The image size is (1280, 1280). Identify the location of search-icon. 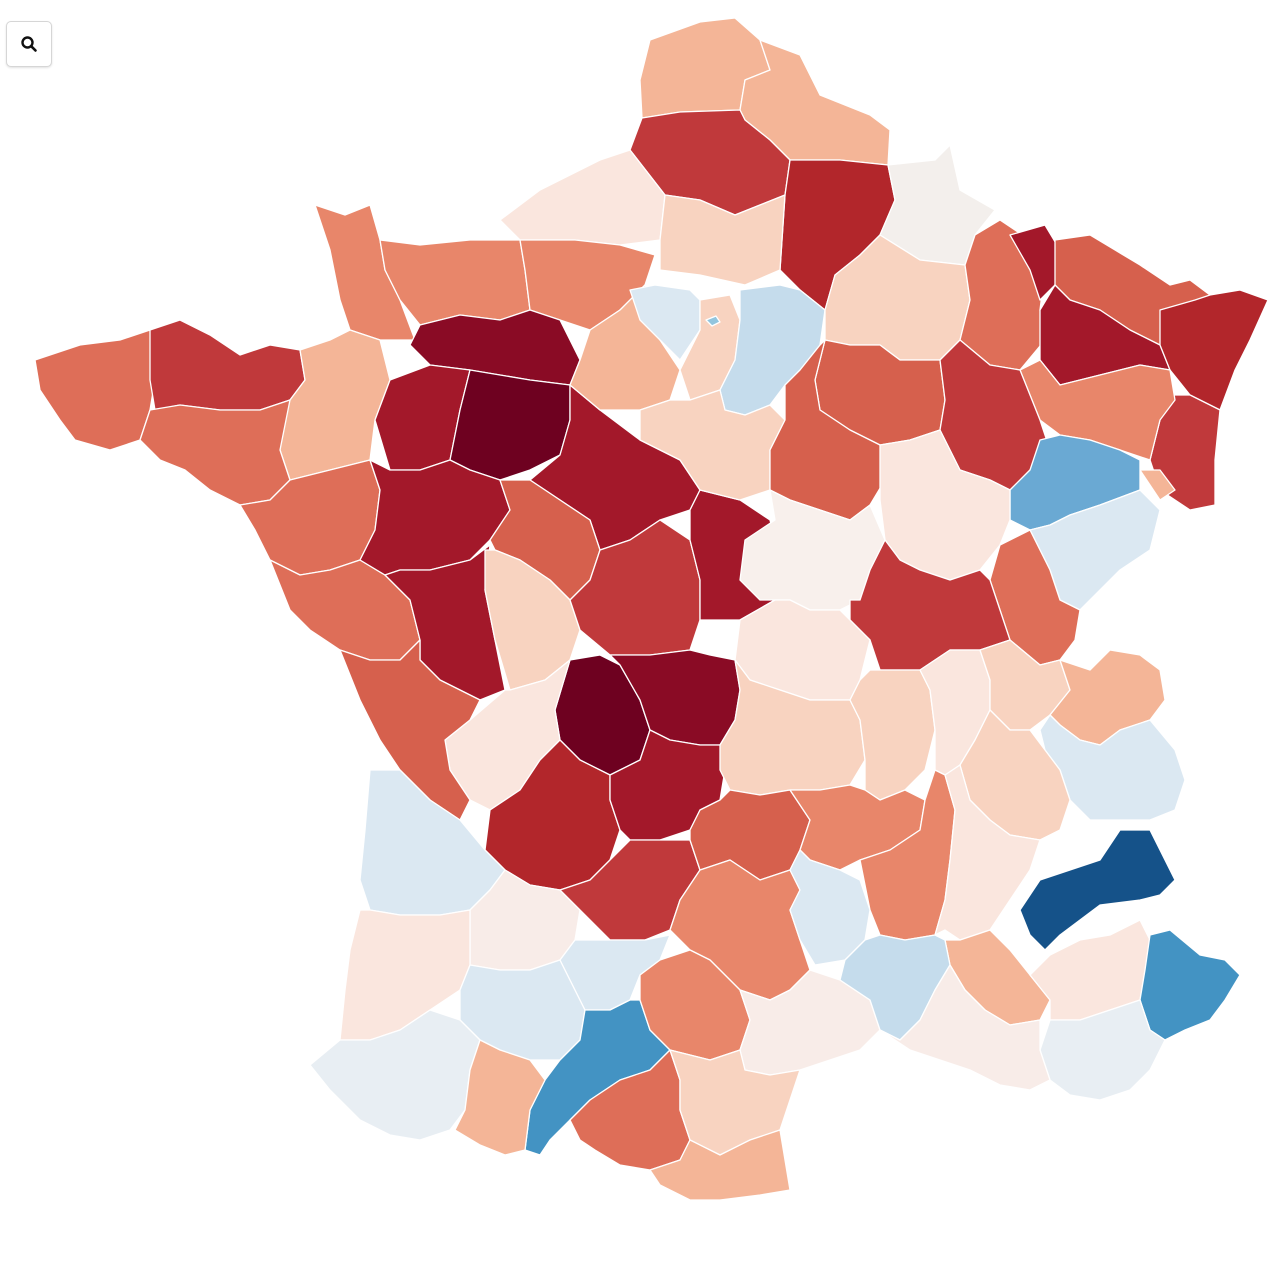
(29, 44).